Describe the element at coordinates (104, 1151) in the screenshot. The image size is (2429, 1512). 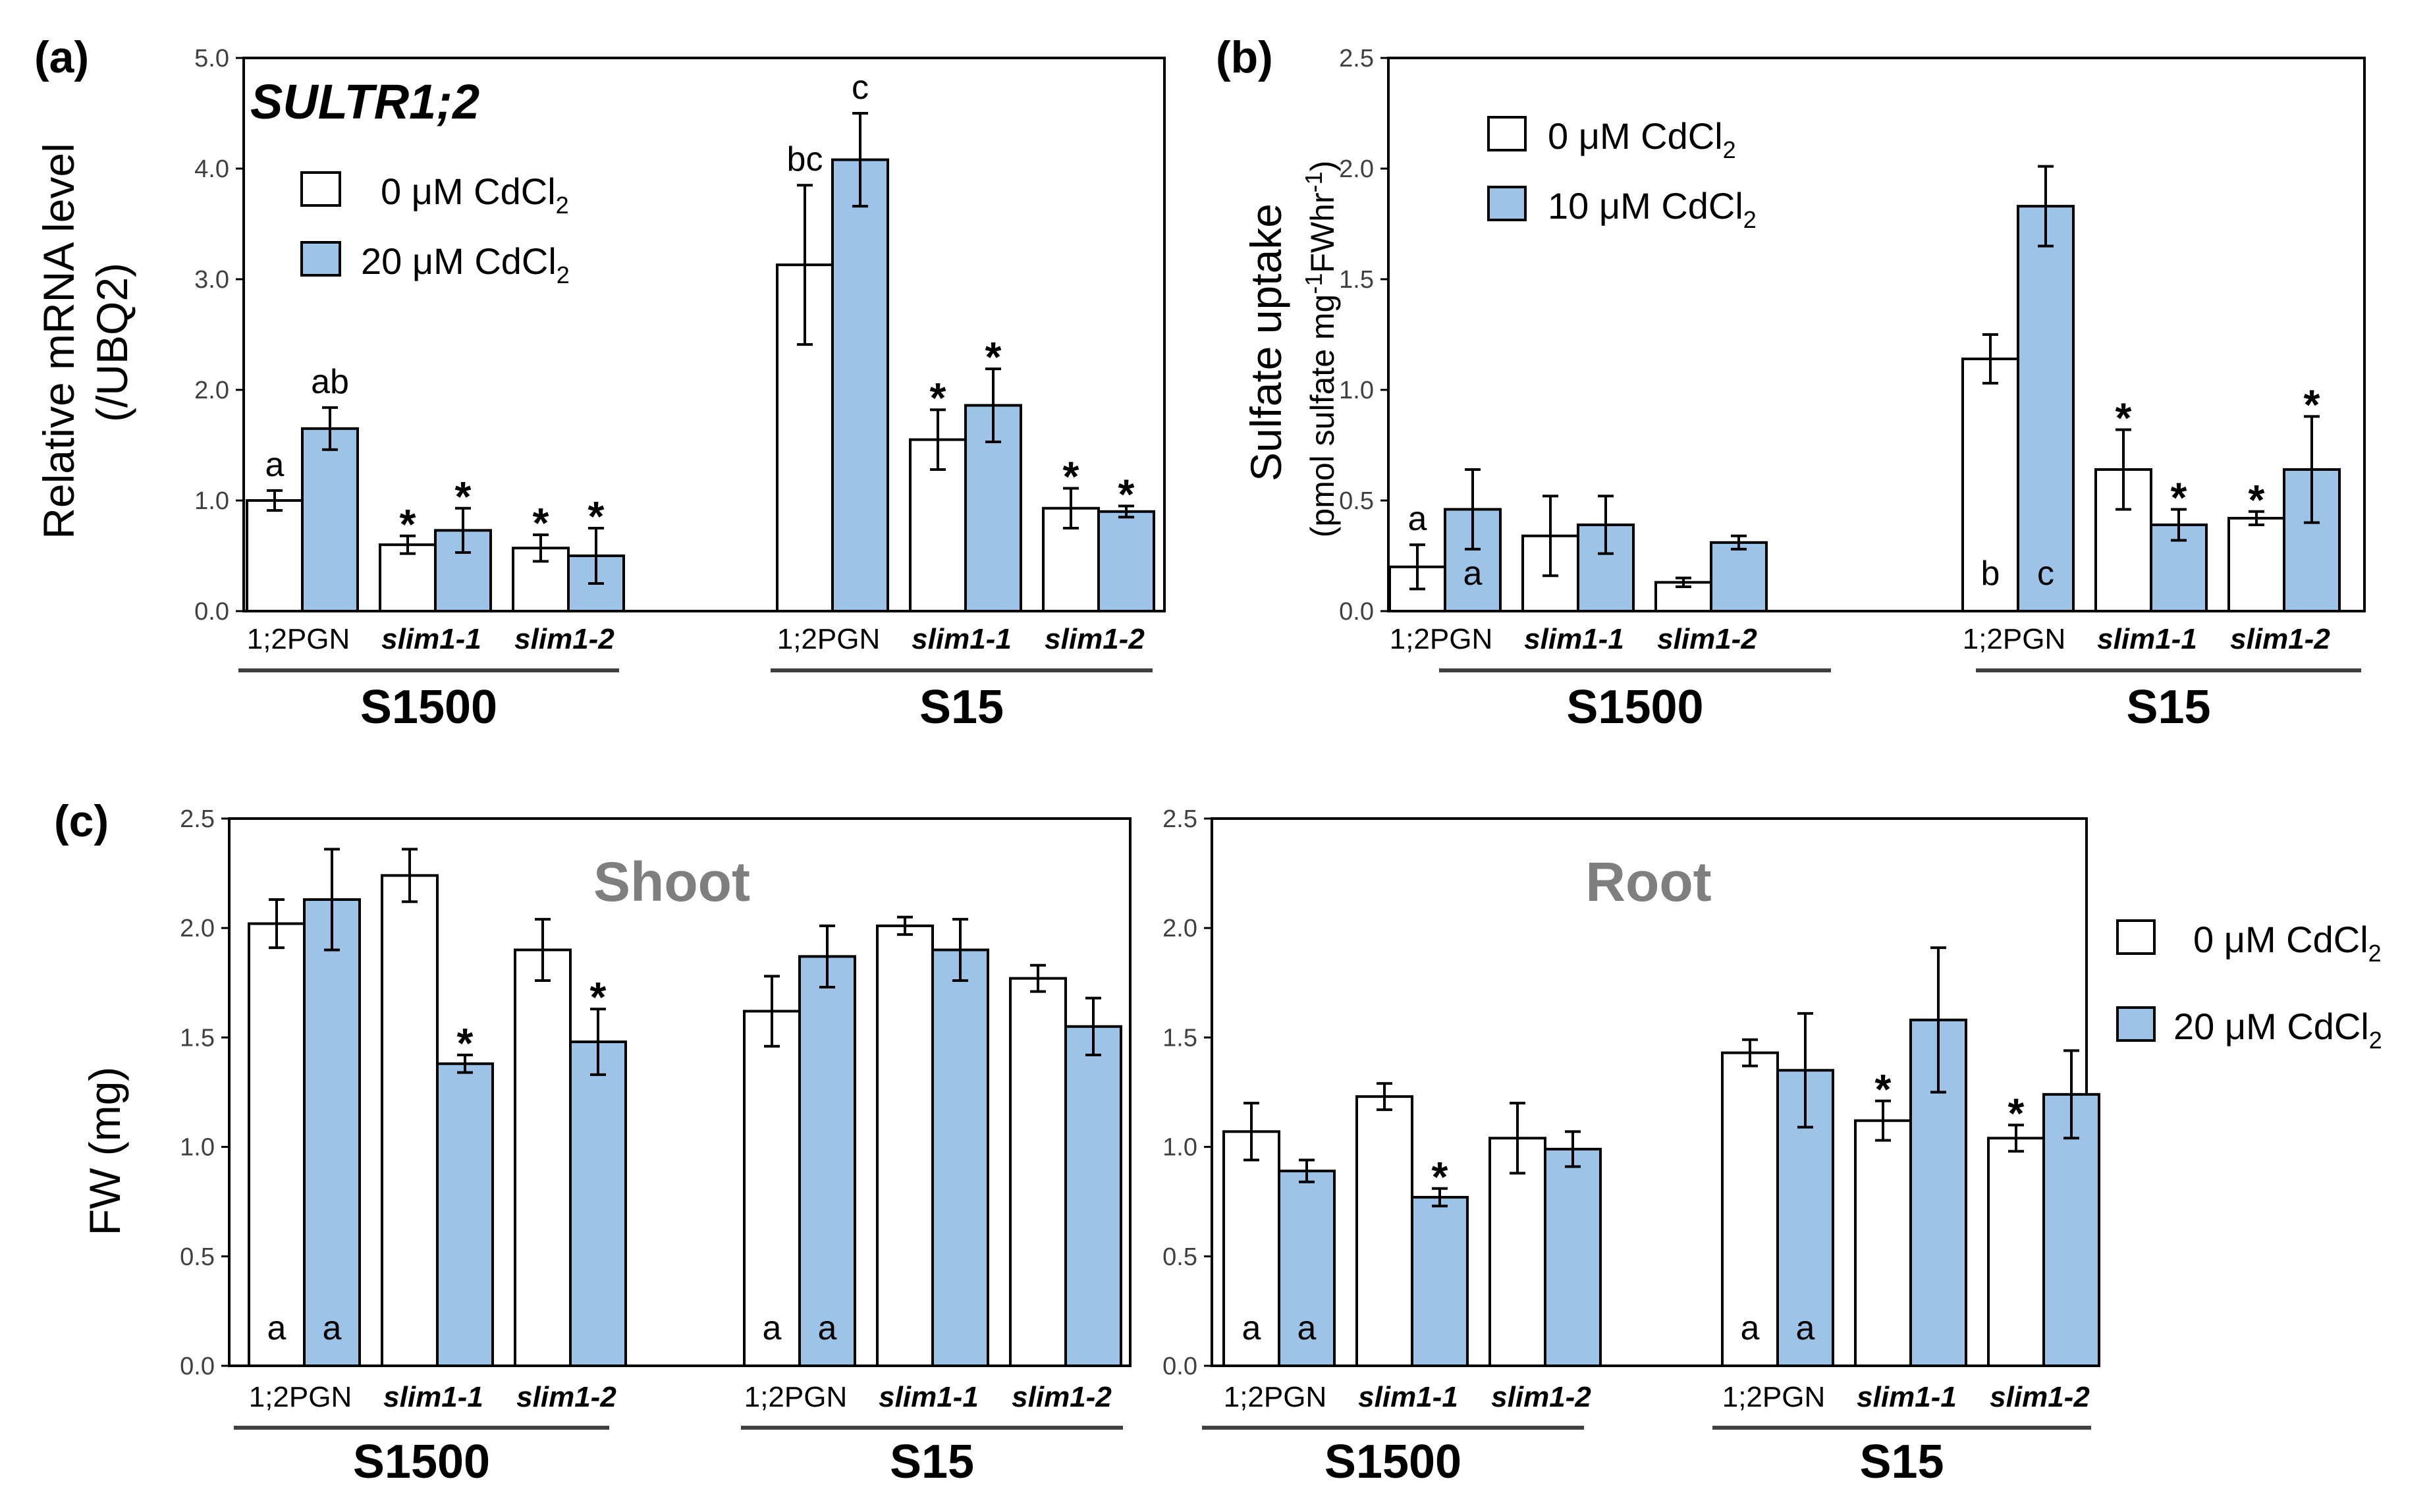
I see `panel-c-ylabel: FW (mg)` at that location.